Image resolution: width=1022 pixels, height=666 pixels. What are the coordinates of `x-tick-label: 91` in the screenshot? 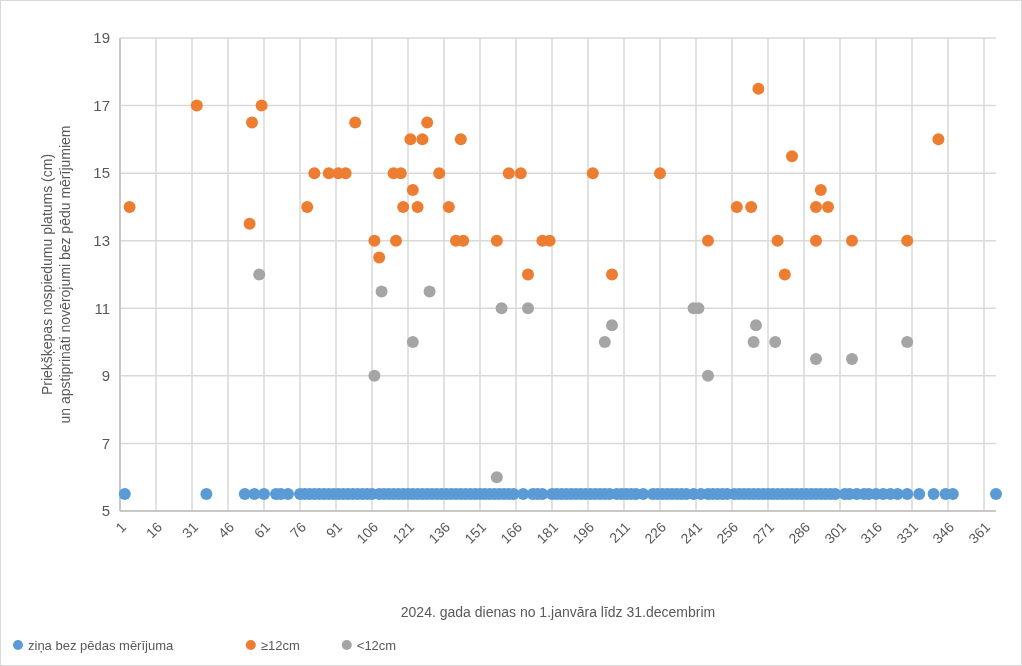 It's located at (334, 530).